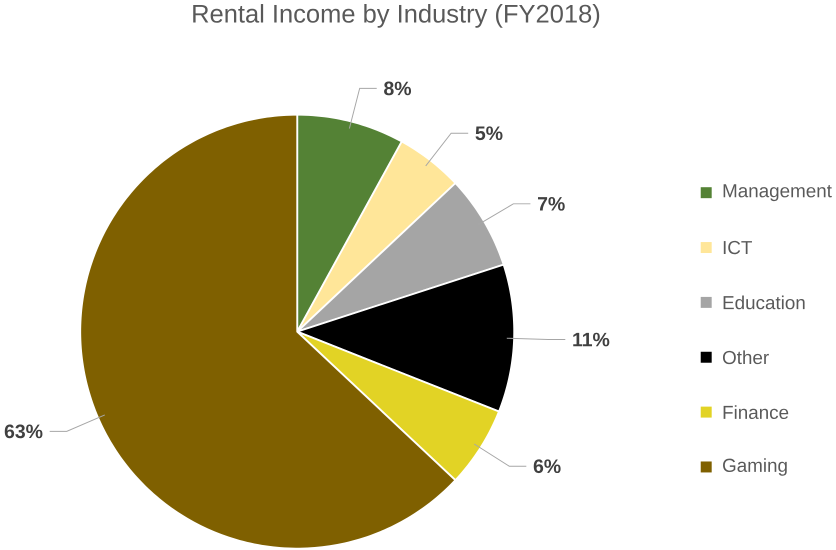 The height and width of the screenshot is (550, 836). What do you see at coordinates (547, 467) in the screenshot?
I see `data-label: 6%` at bounding box center [547, 467].